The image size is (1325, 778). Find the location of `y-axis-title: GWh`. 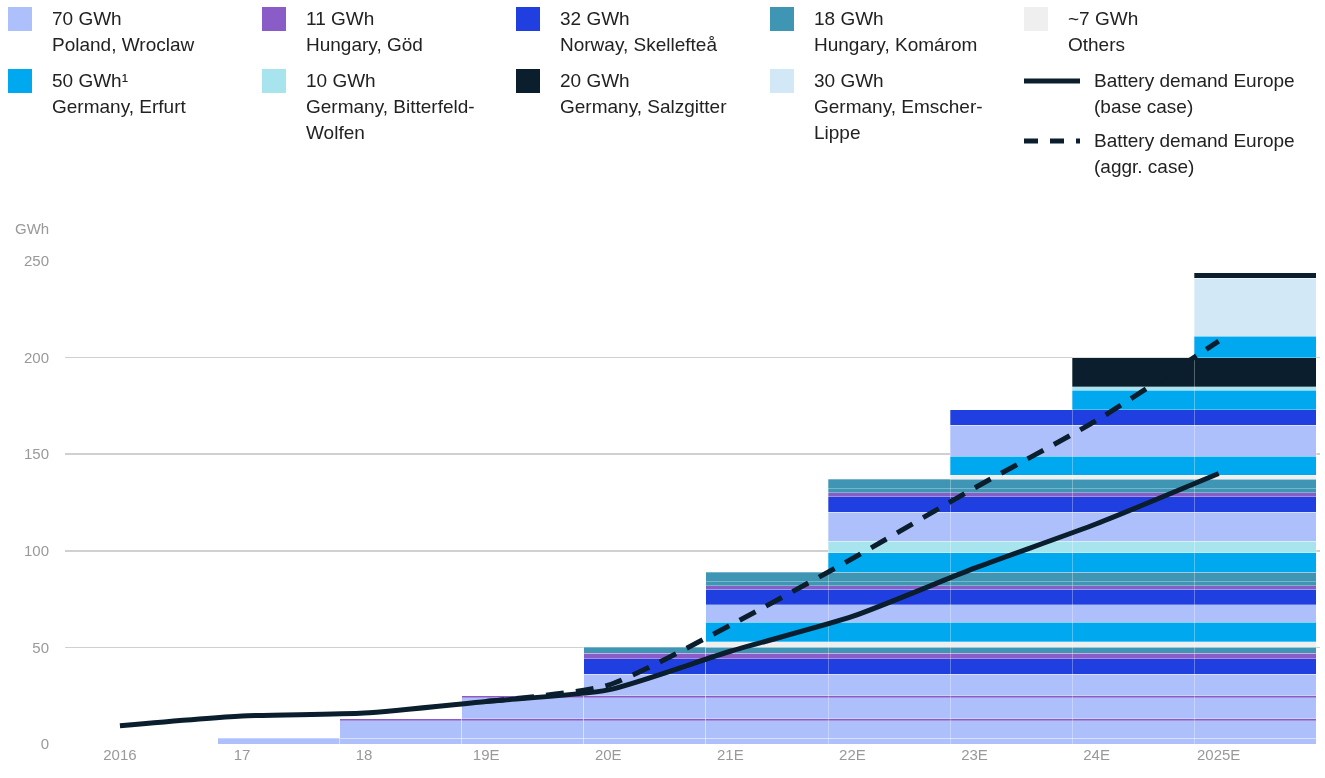

y-axis-title: GWh is located at coordinates (32, 228).